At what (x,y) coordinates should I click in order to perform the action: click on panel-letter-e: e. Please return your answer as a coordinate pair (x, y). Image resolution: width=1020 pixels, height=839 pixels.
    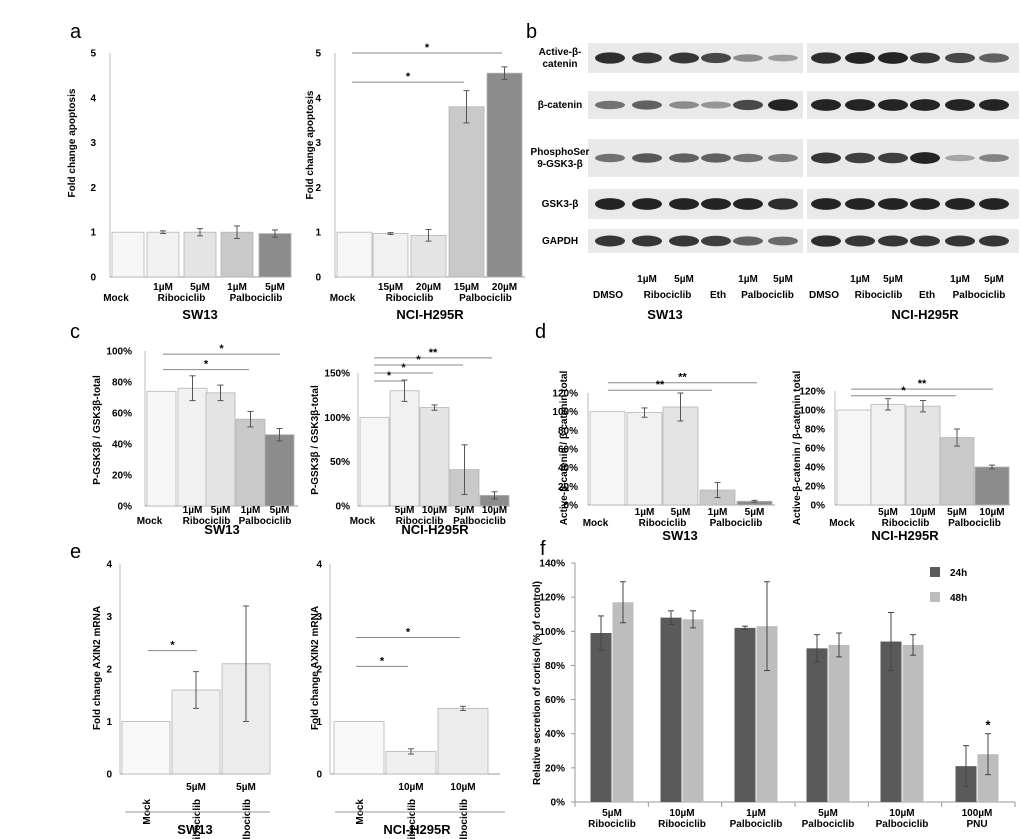
    Looking at the image, I should click on (75, 552).